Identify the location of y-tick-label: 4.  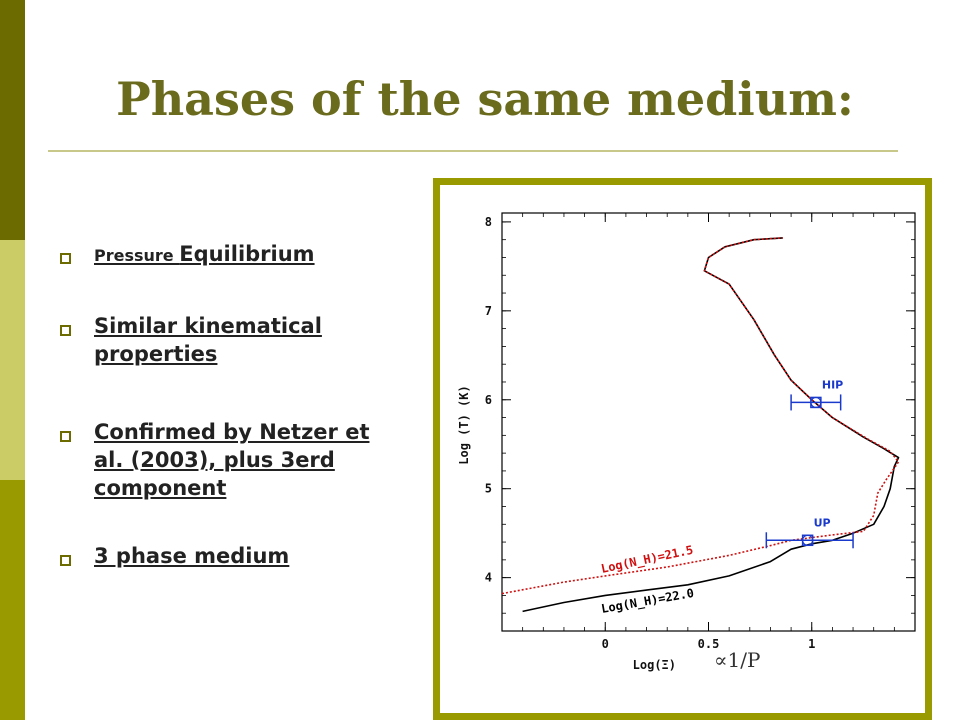
(488, 578).